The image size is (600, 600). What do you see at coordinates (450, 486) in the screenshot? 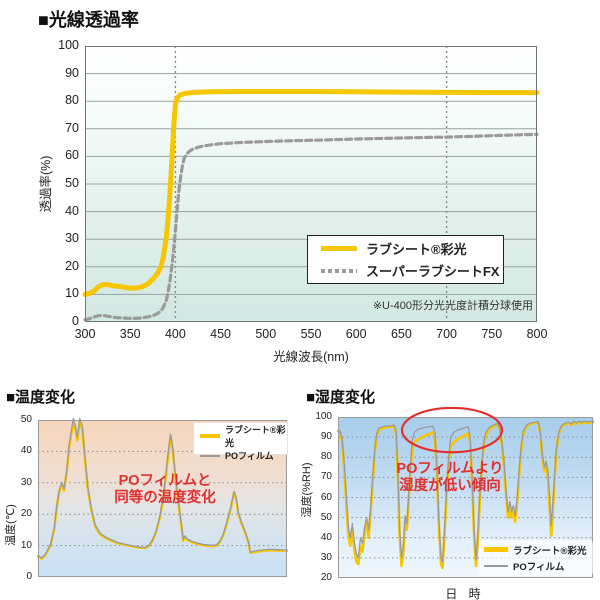
I see `humidity-annotation-line2: 湿度が低い傾向` at bounding box center [450, 486].